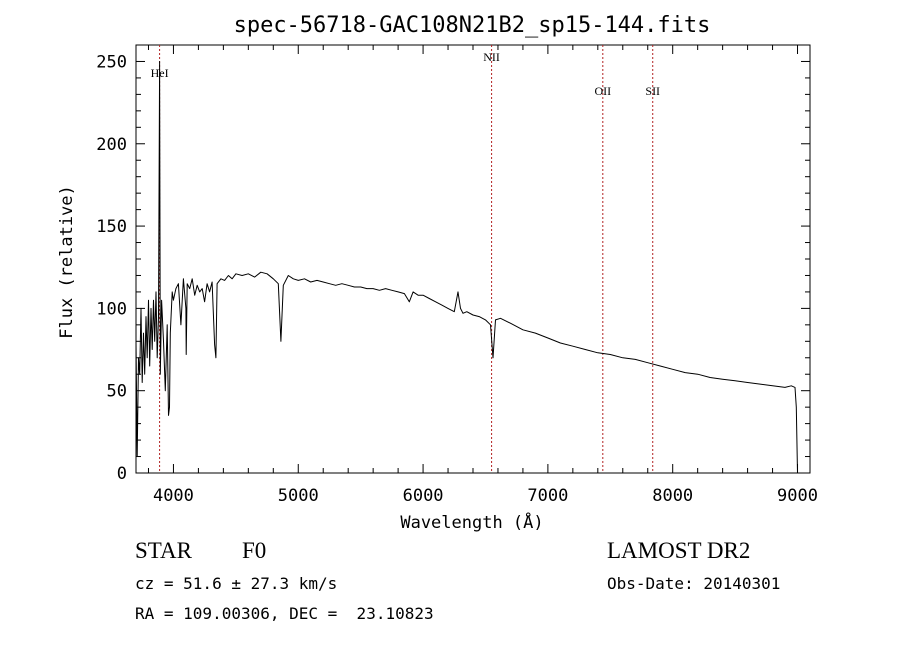  I want to click on marker-label-nii: NII, so click(491, 57).